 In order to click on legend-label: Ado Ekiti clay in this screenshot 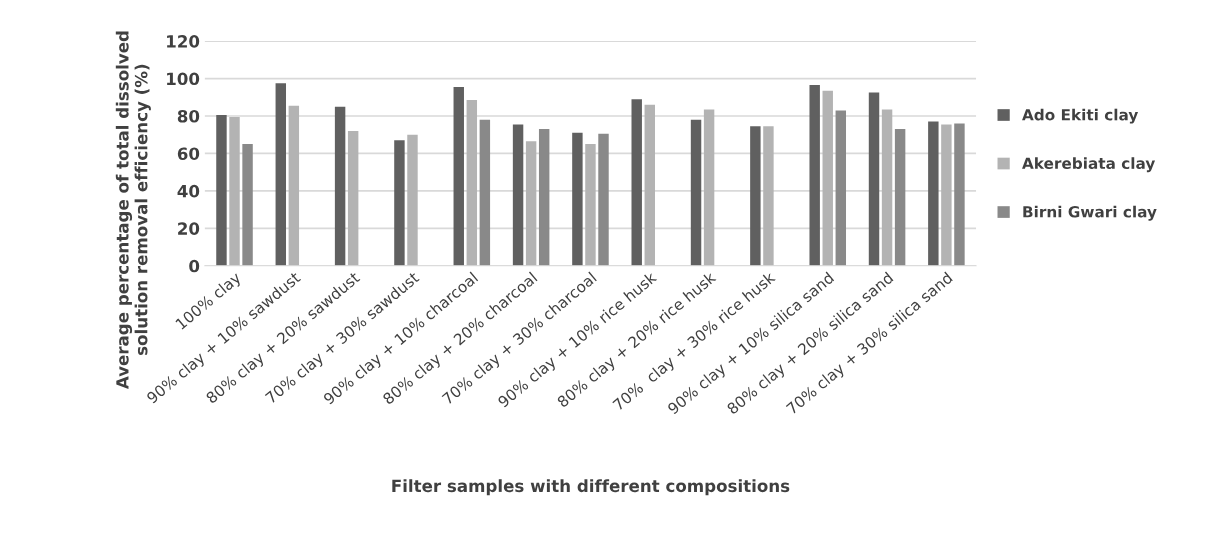, I will do `click(1080, 116)`.